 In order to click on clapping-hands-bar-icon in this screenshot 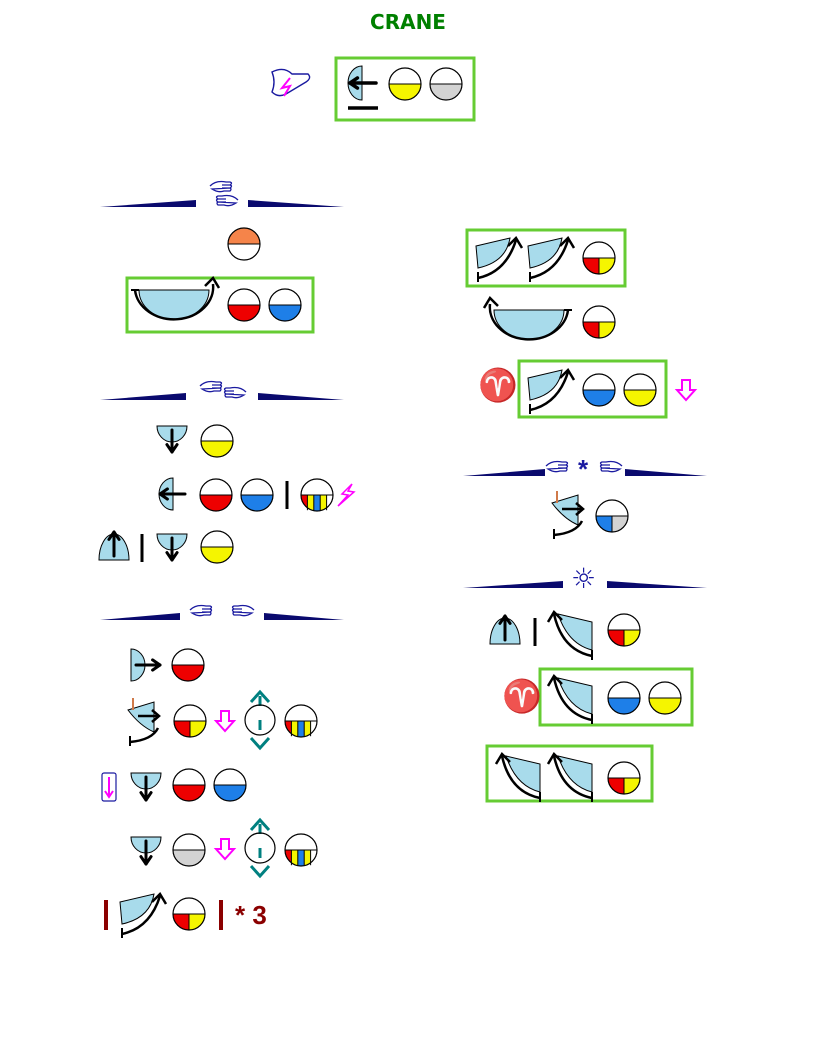, I will do `click(222, 396)`.